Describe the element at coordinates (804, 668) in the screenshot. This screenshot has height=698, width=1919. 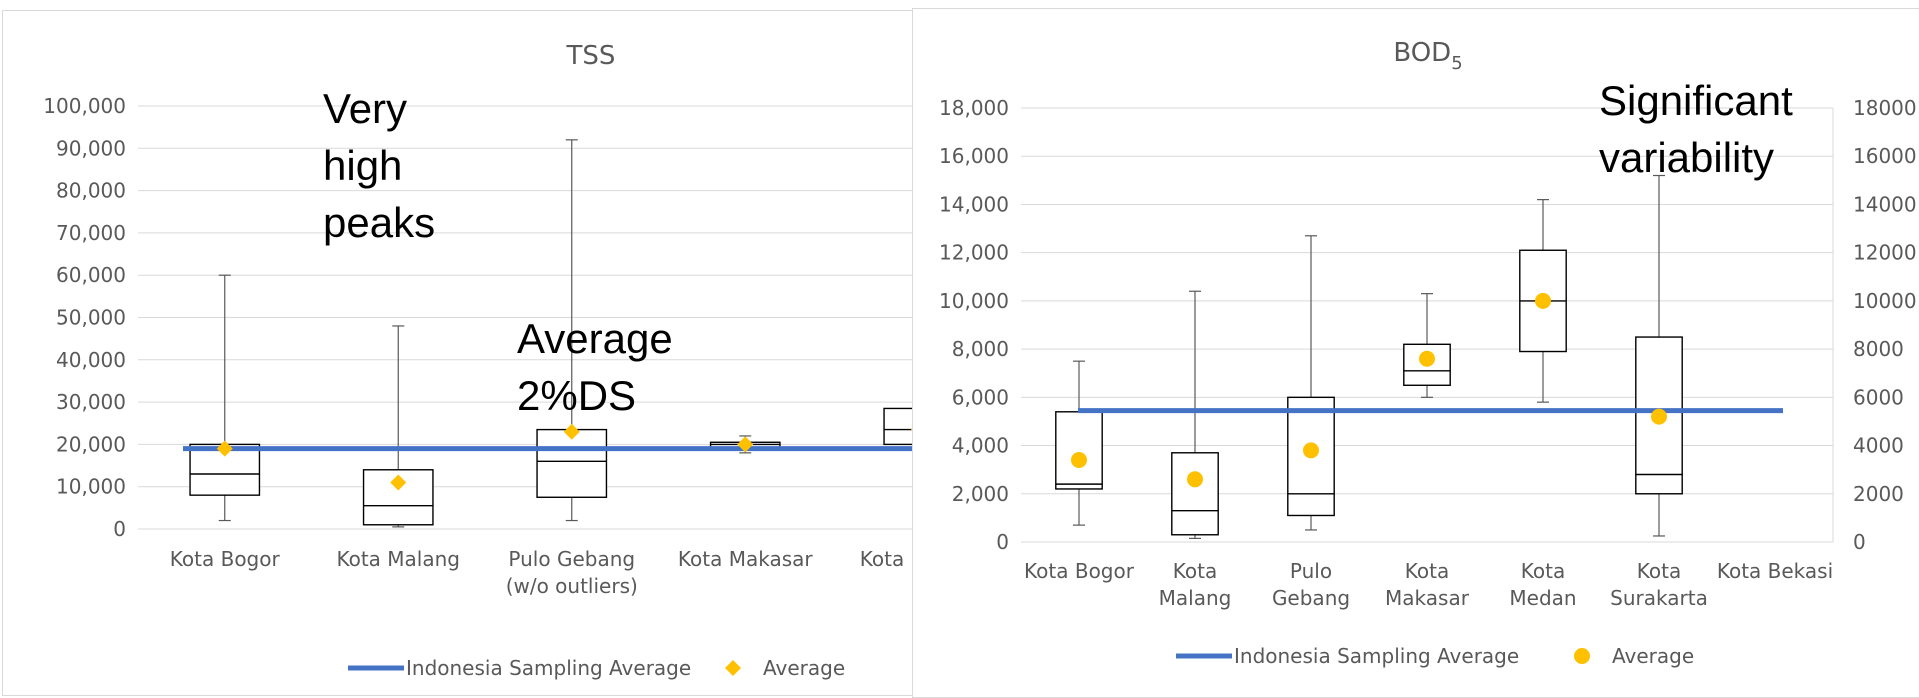
I see `tss-legend-label: Average` at that location.